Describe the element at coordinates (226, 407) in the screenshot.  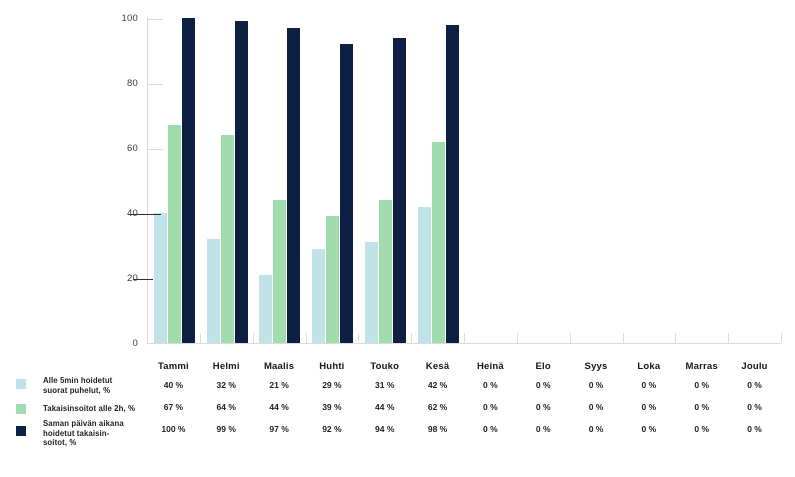
I see `value-cell: 64 %` at that location.